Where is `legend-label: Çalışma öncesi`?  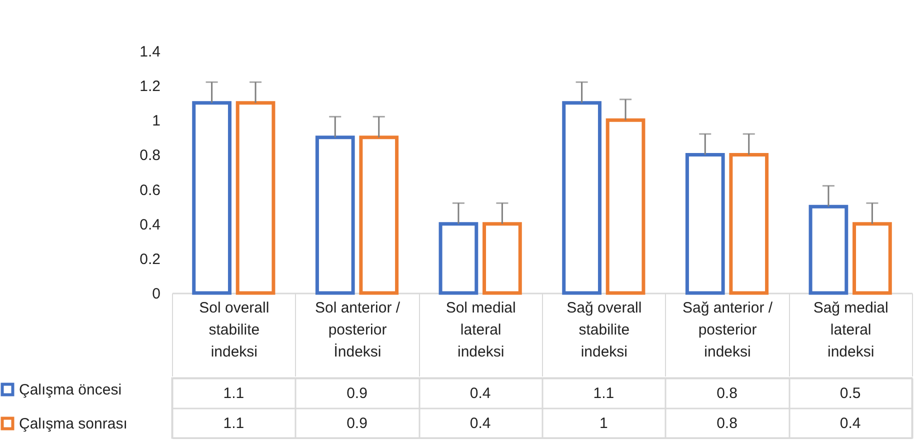 legend-label: Çalışma öncesi is located at coordinates (70, 390).